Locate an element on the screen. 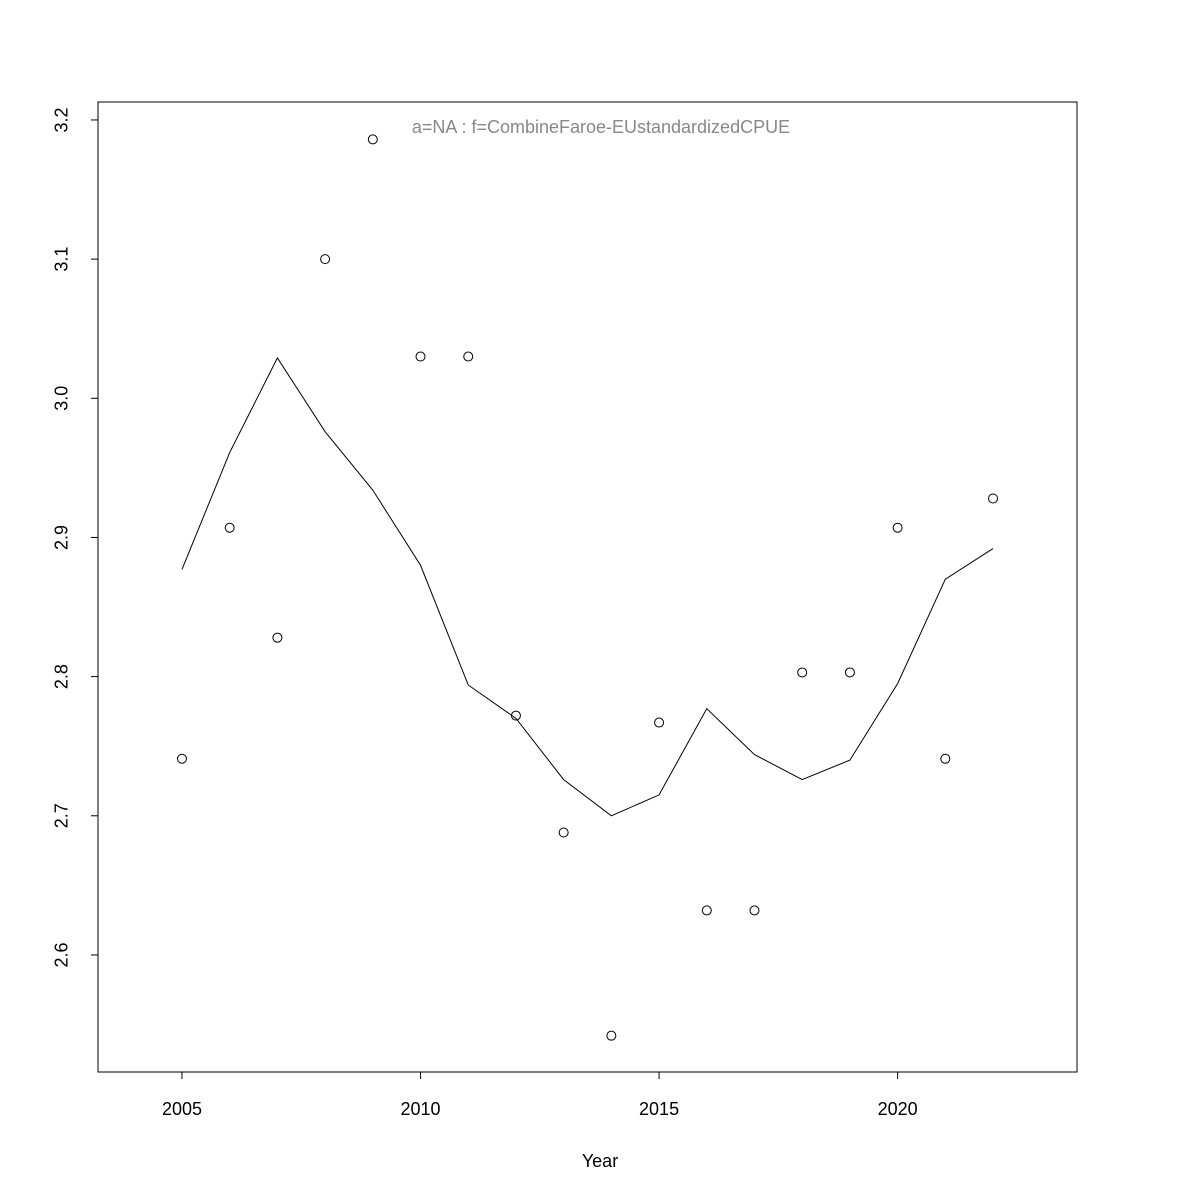 The image size is (1200, 1200). y-tick-label: 2.7 is located at coordinates (62, 815).